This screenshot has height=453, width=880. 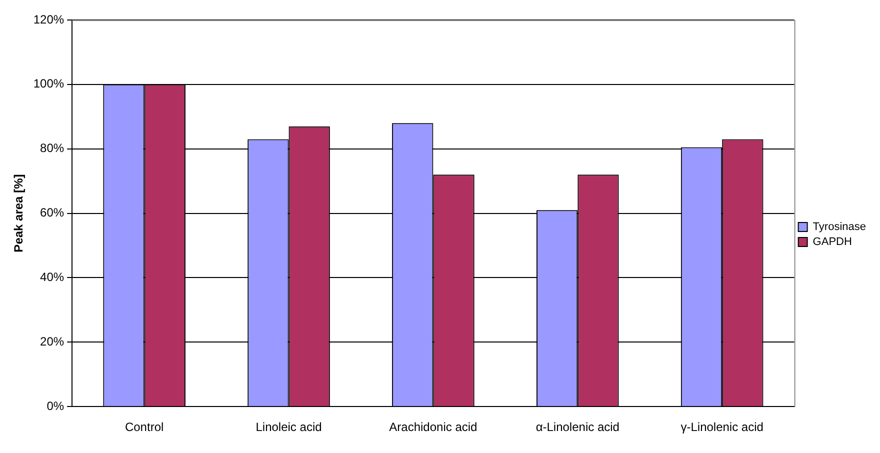 What do you see at coordinates (839, 227) in the screenshot?
I see `legend-label: Tyrosinase` at bounding box center [839, 227].